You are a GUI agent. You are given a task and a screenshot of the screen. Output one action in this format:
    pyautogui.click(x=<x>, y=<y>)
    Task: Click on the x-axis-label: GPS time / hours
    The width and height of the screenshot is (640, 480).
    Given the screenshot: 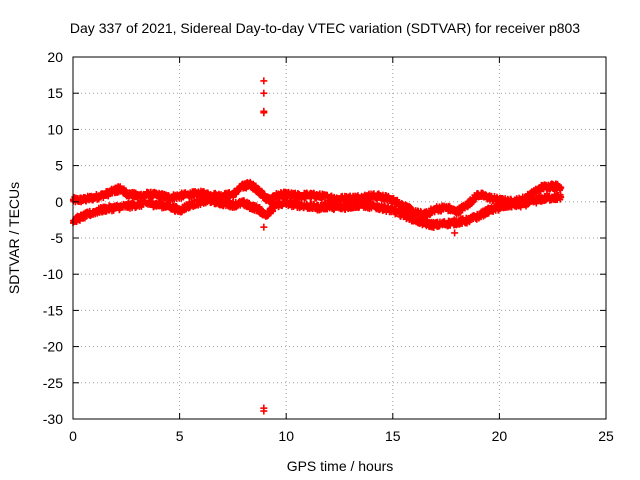 What is the action you would take?
    pyautogui.click(x=340, y=466)
    